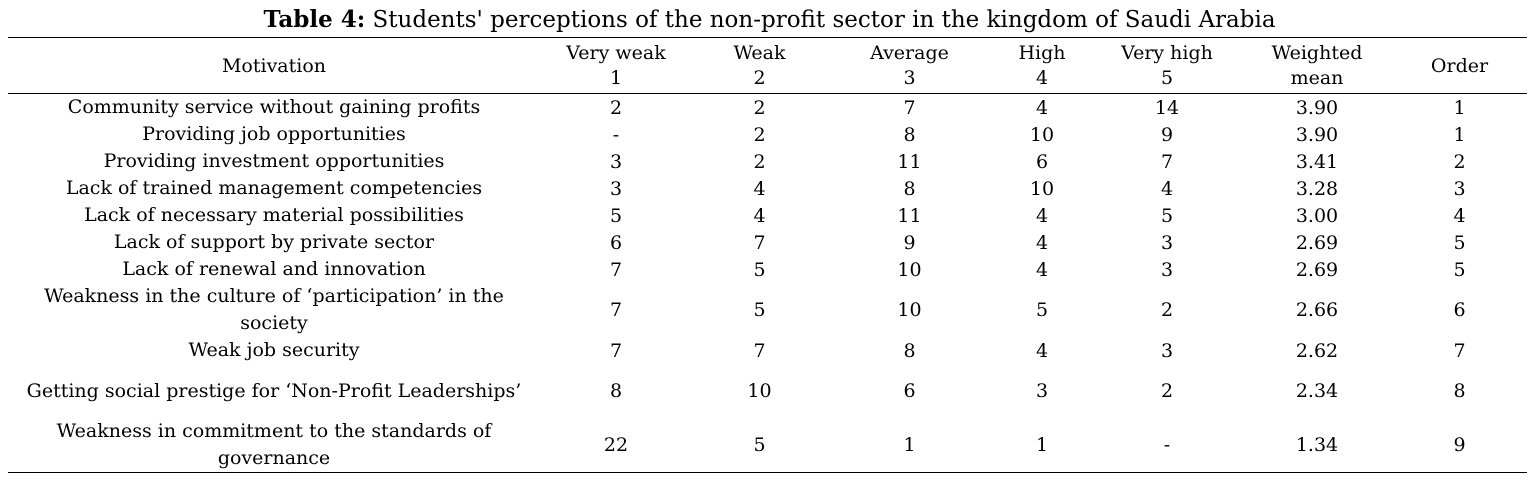  What do you see at coordinates (616, 215) in the screenshot?
I see `cell-very-weak: 5` at bounding box center [616, 215].